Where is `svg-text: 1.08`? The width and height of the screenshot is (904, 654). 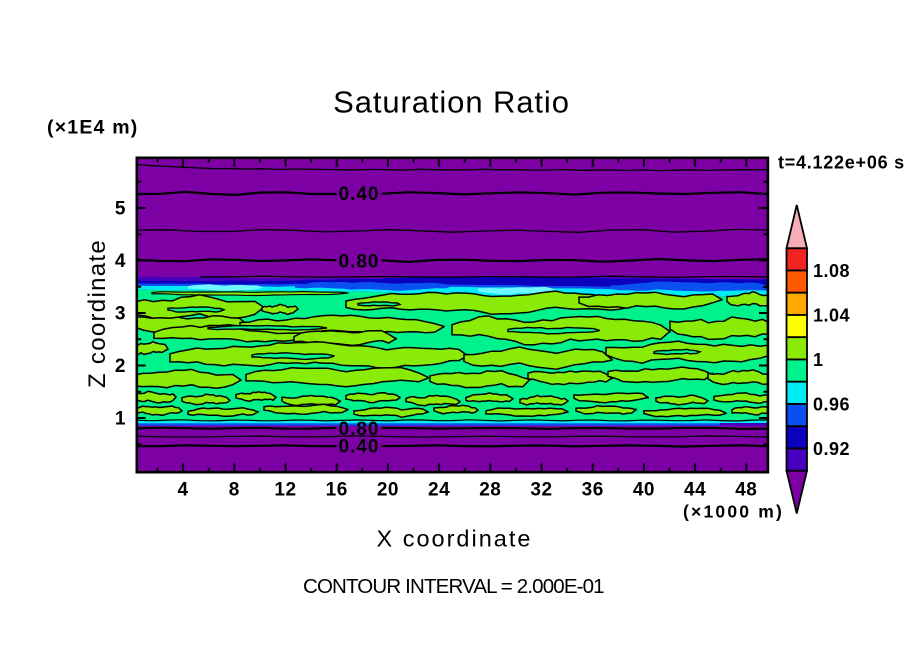 svg-text: 1.08 is located at coordinates (831, 271).